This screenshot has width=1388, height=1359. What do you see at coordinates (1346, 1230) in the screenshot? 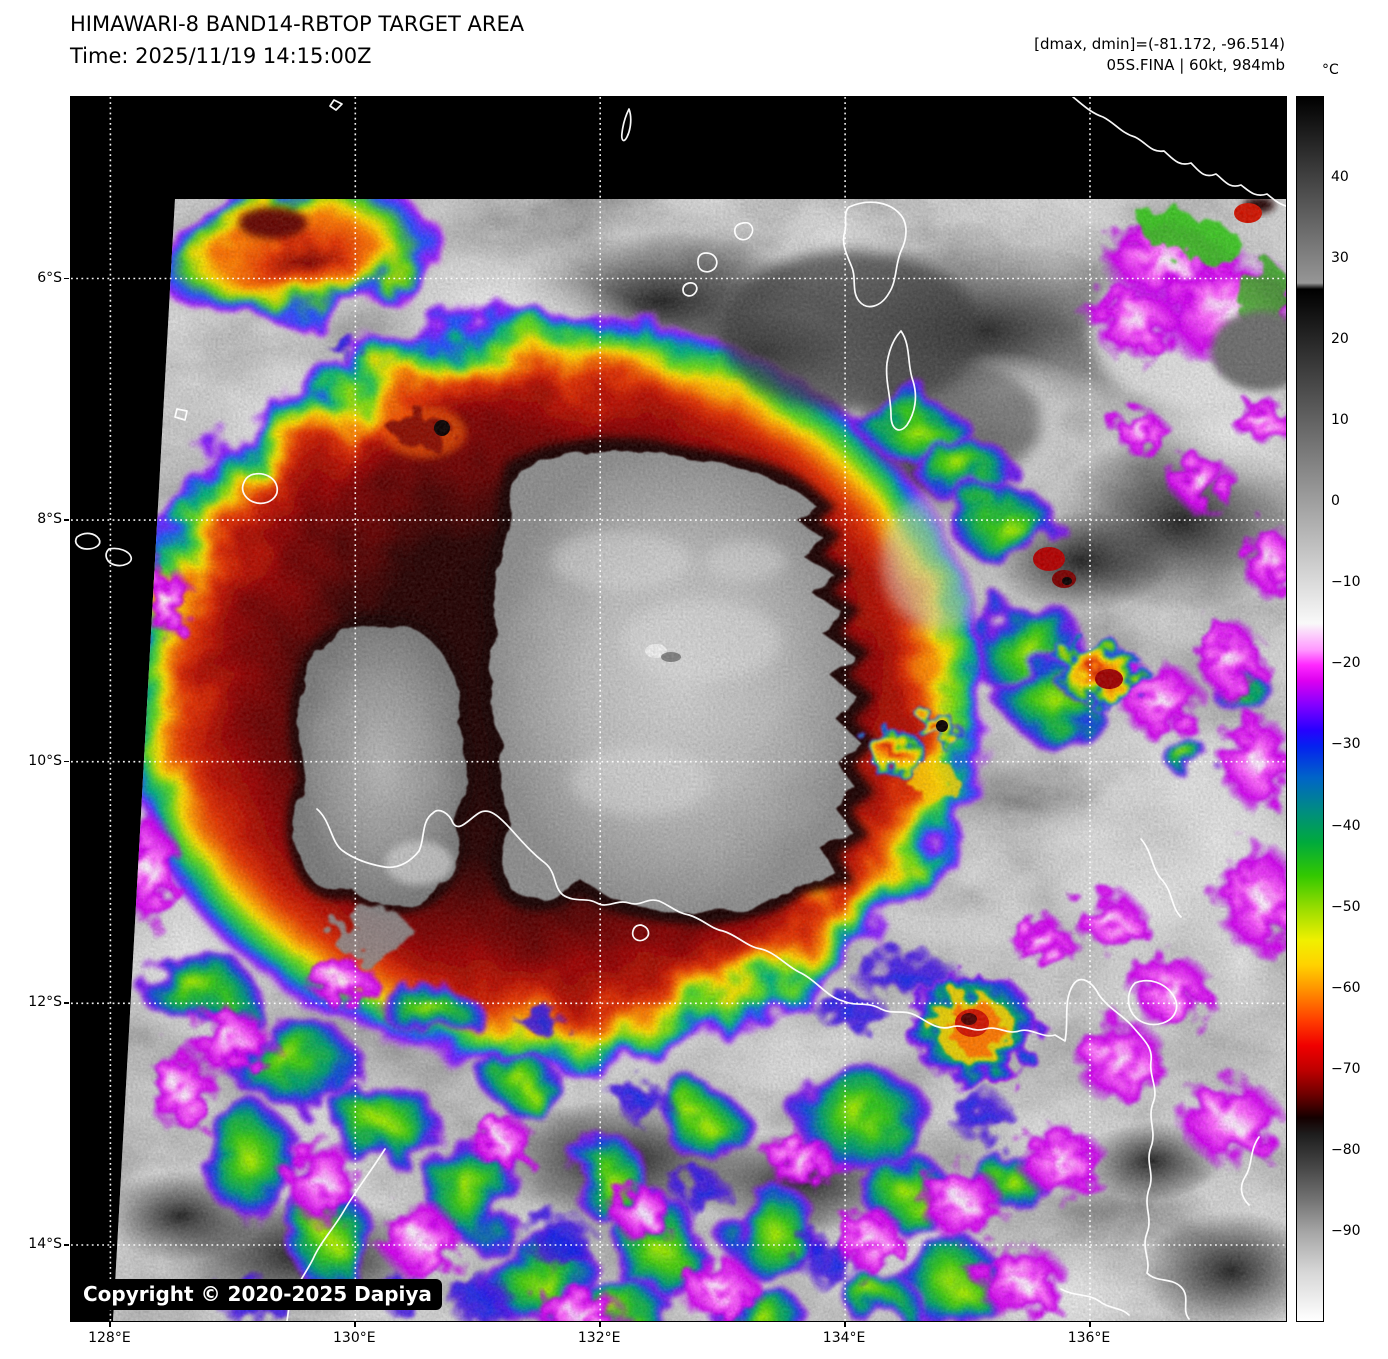
I see `colorbar-tick-label: −90` at bounding box center [1346, 1230].